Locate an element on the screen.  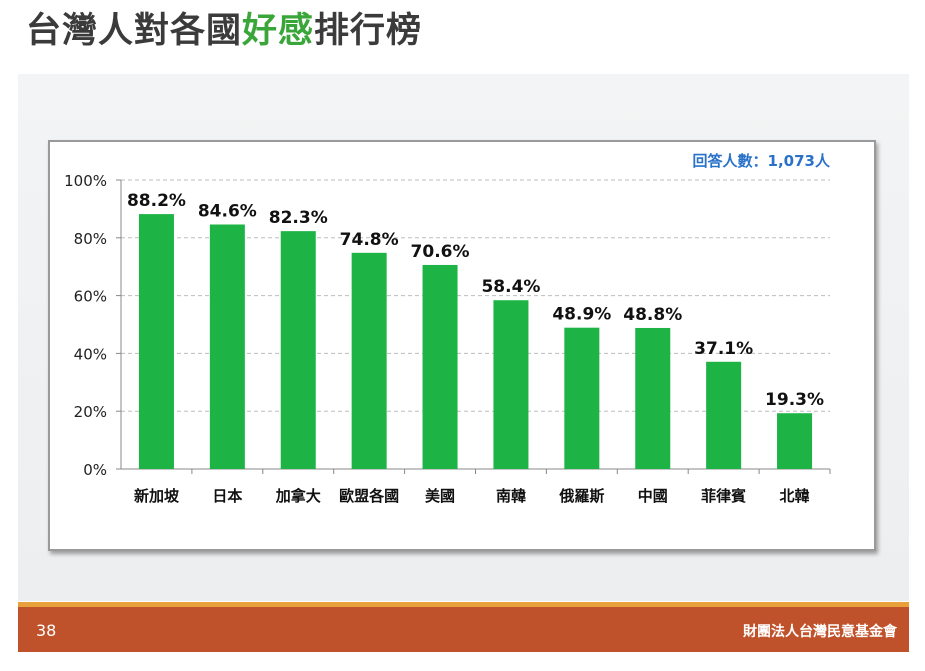
y-tick-label: 40% is located at coordinates (90, 354).